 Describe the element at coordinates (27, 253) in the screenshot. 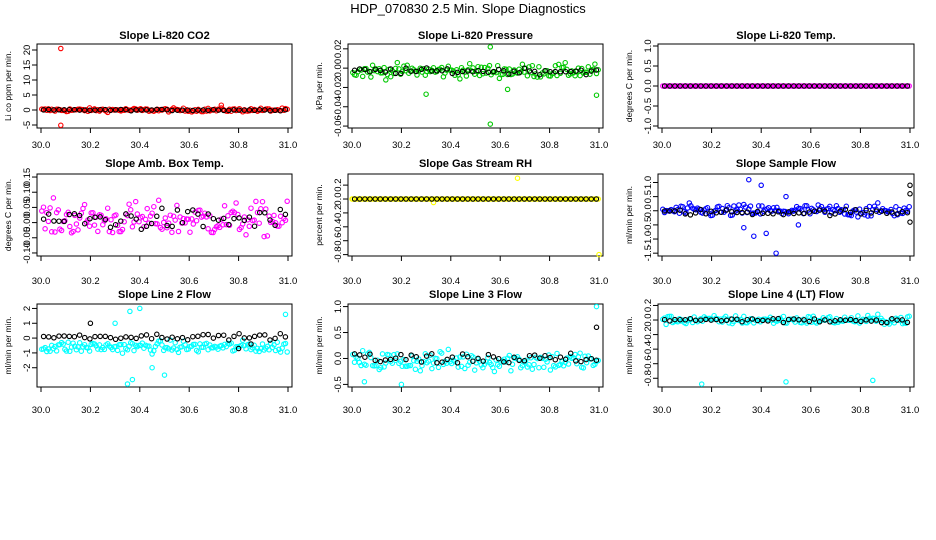

I see `y-tick-label: -0.10` at that location.